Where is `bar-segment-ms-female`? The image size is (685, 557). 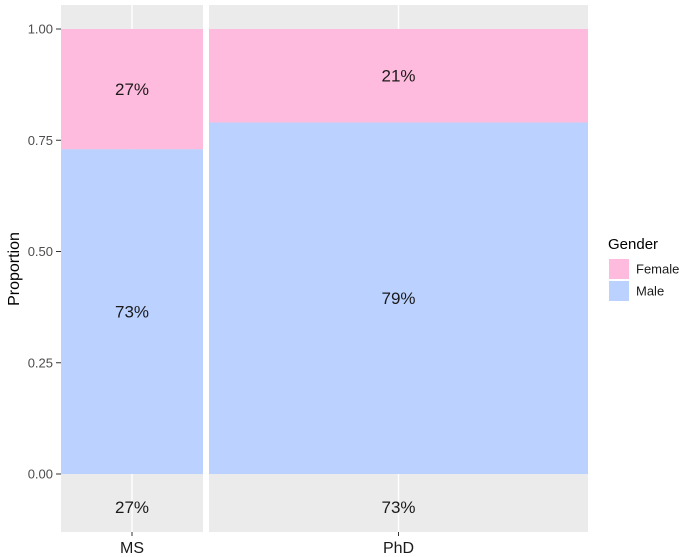 bar-segment-ms-female is located at coordinates (132, 89).